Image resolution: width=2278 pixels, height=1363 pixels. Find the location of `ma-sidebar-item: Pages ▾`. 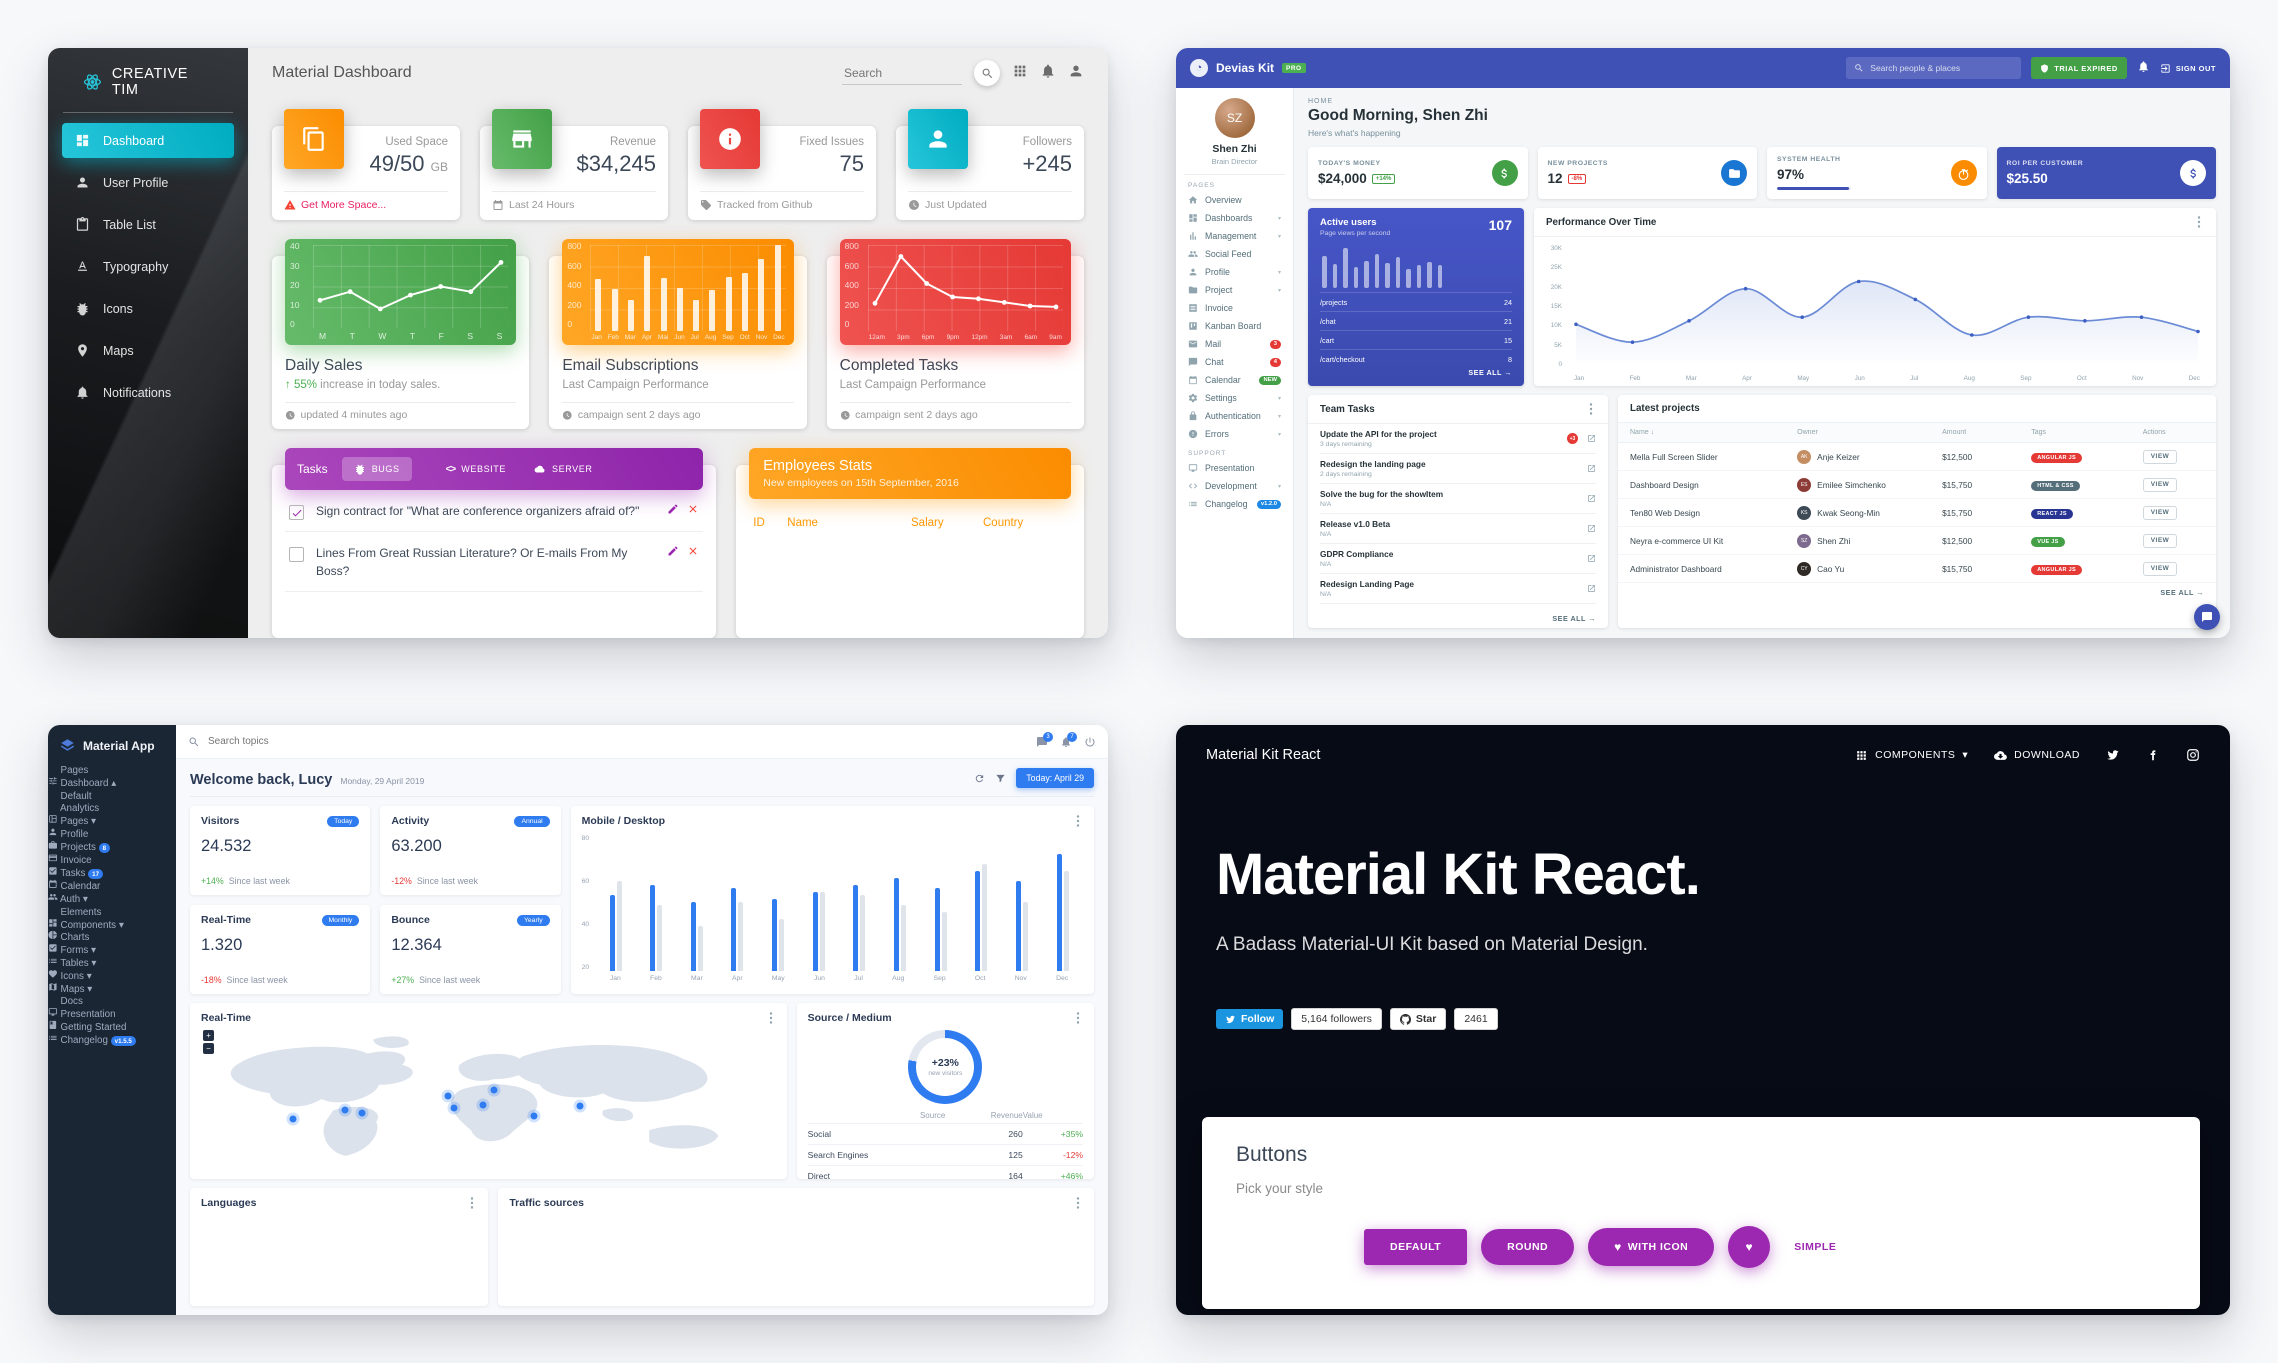

ma-sidebar-item: Pages ▾ is located at coordinates (112, 820).